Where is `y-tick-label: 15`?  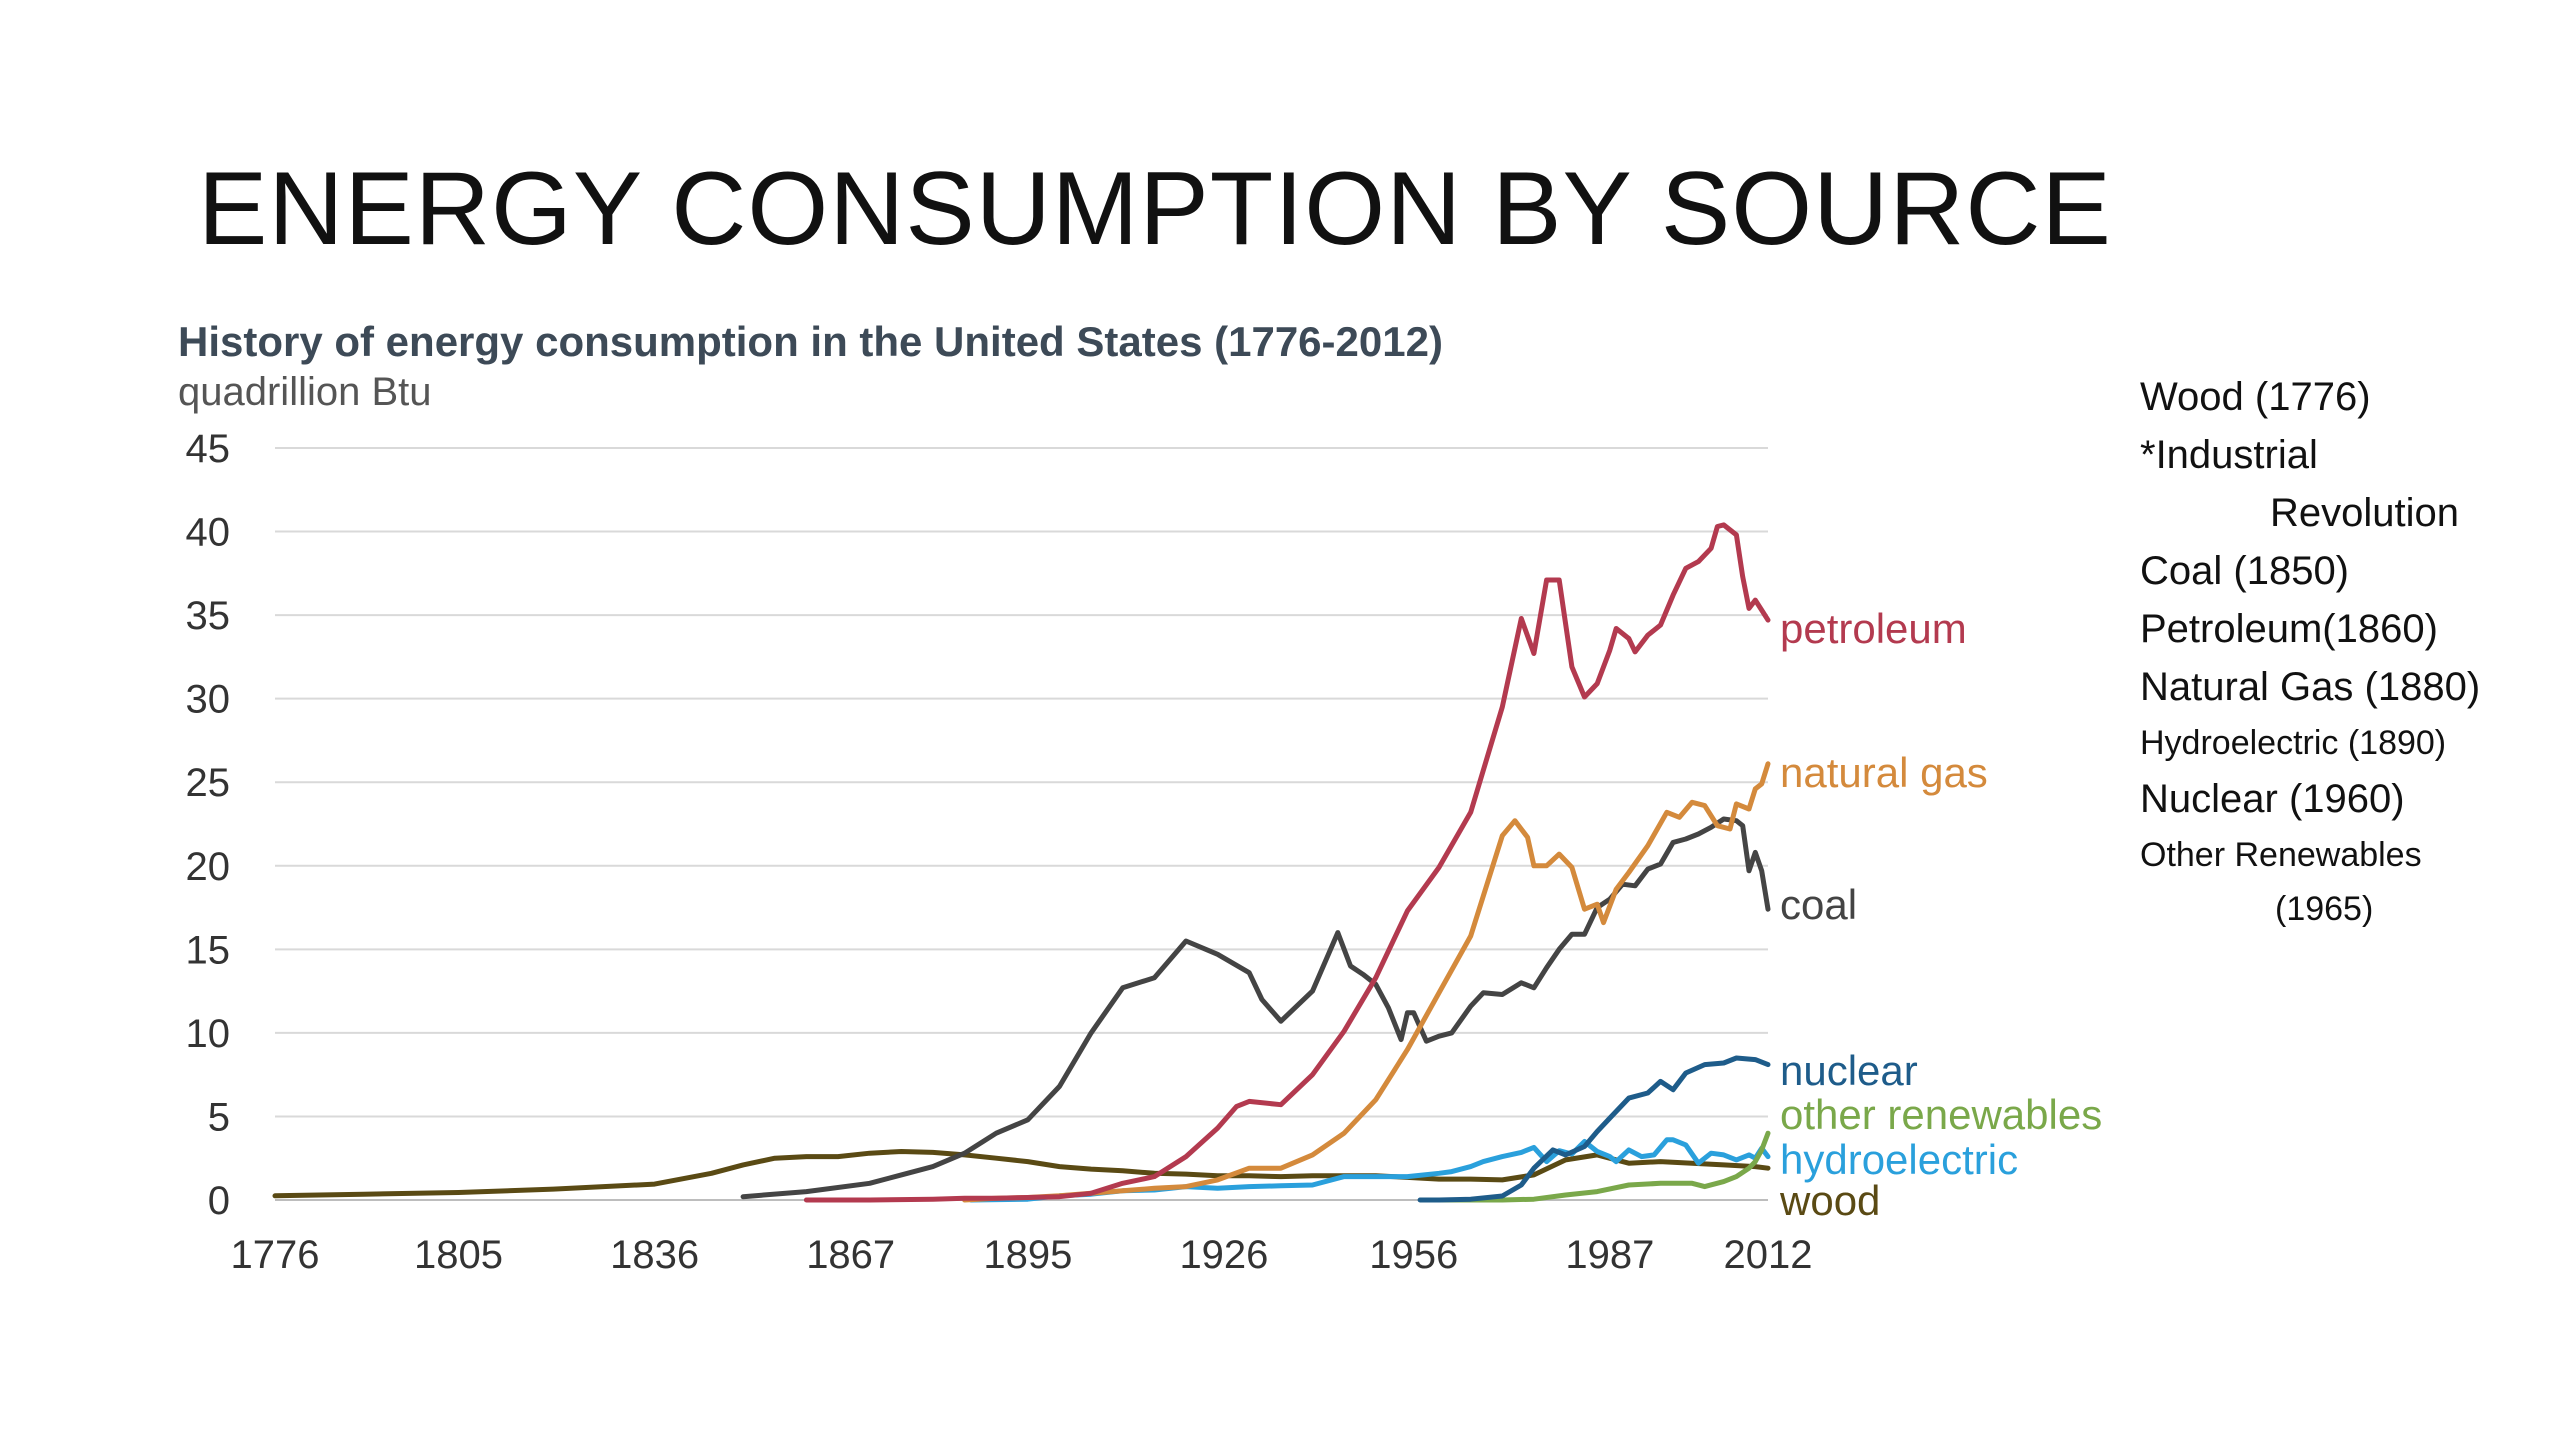 y-tick-label: 15 is located at coordinates (208, 950).